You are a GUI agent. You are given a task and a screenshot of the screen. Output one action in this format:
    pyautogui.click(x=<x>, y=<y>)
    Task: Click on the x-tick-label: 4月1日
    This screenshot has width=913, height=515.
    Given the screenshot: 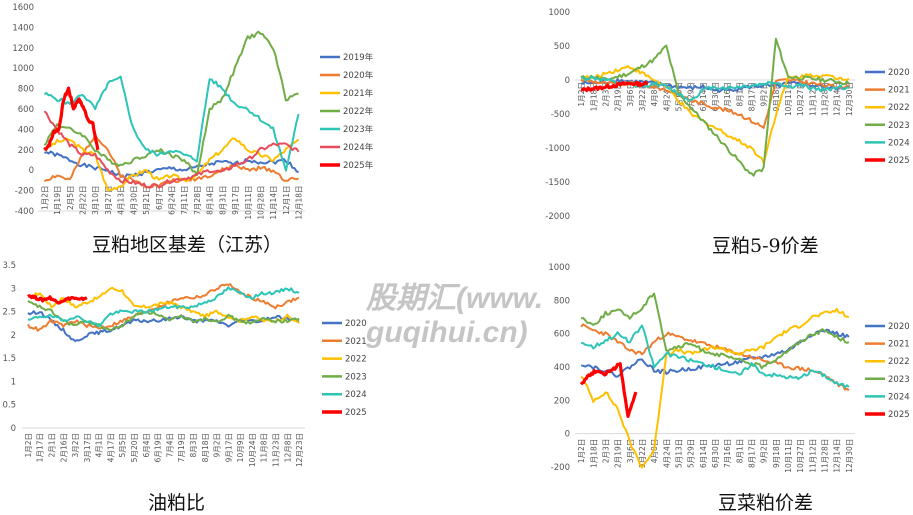 What is the action you would take?
    pyautogui.click(x=99, y=445)
    